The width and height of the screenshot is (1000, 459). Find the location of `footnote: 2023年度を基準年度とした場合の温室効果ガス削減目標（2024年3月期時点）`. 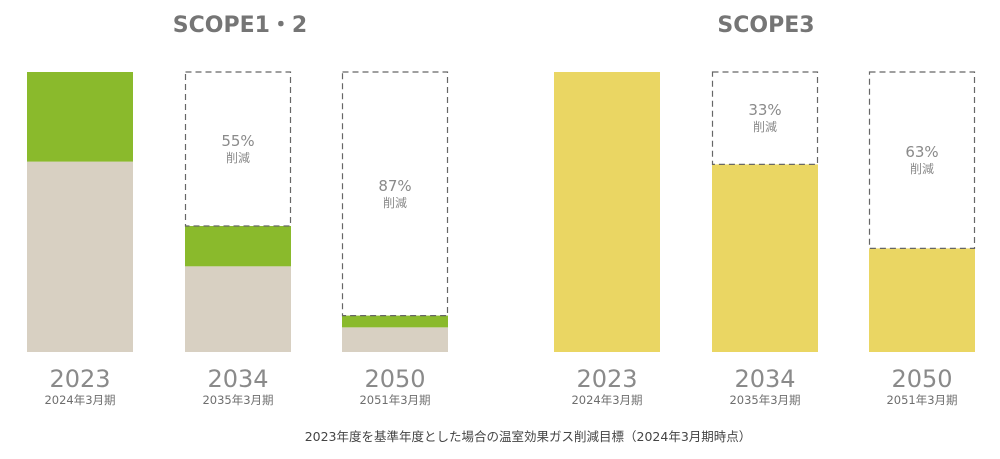

footnote: 2023年度を基準年度とした場合の温室効果ガス削減目標（2024年3月期時点） is located at coordinates (528, 436).